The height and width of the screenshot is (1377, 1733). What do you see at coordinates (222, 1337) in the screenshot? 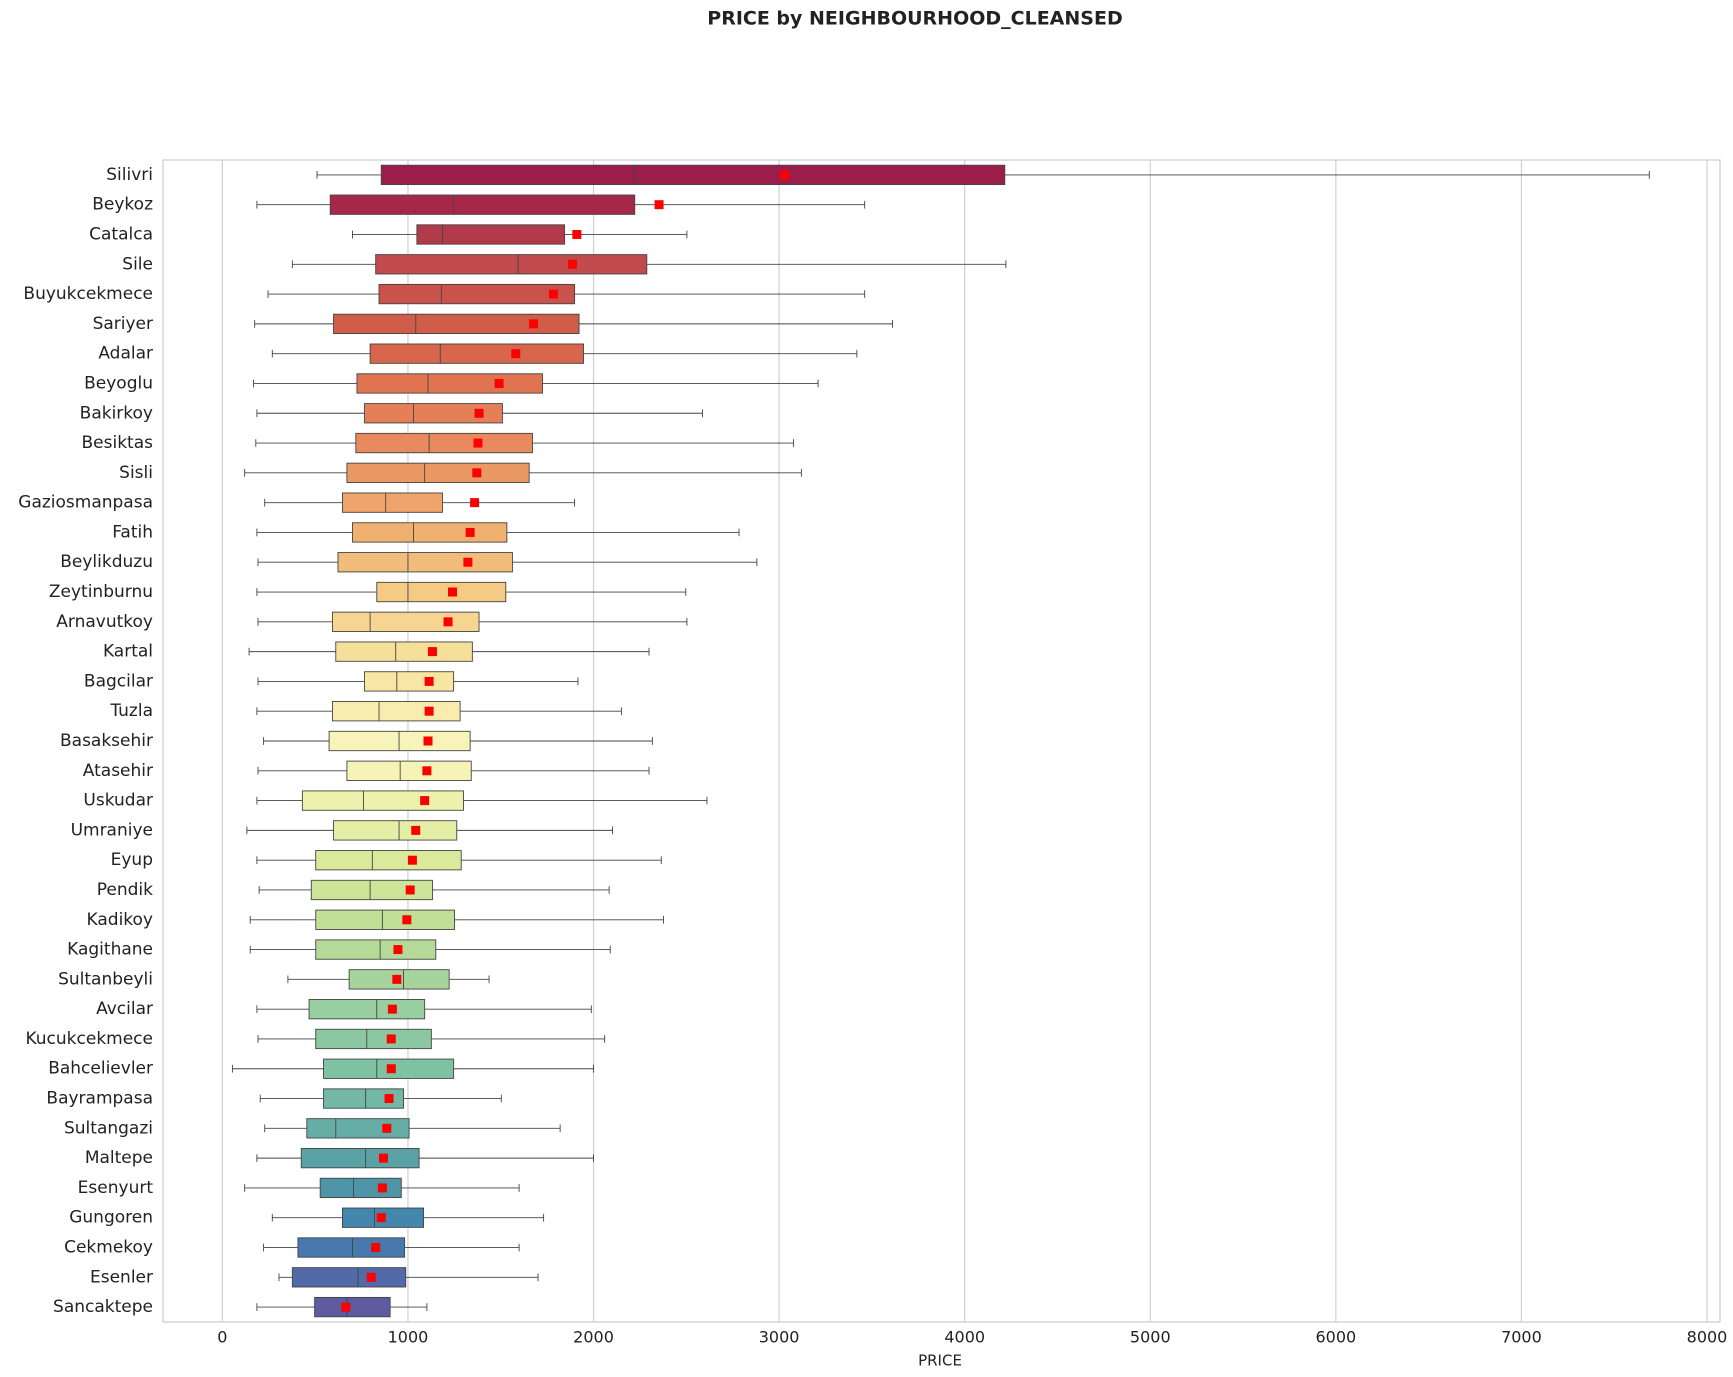
I see `x-tick-label: 0` at bounding box center [222, 1337].